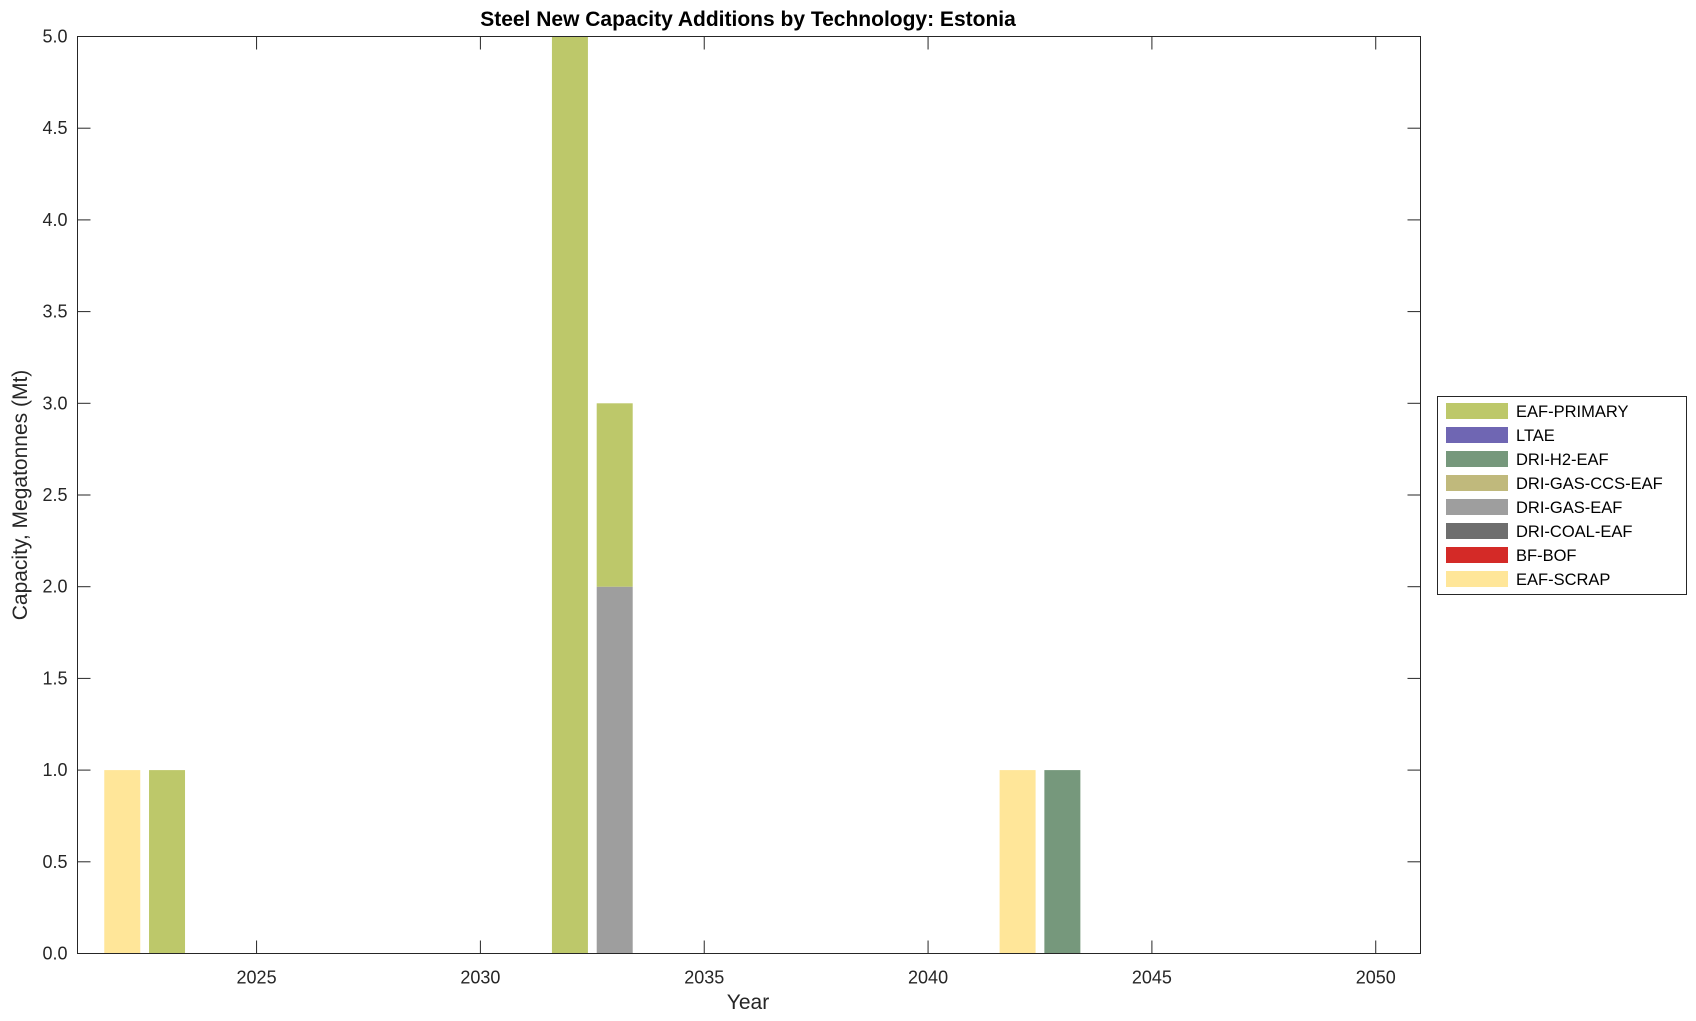  What do you see at coordinates (20, 495) in the screenshot?
I see `y-axis-label: Capacity, Megatonnes (Mt)` at bounding box center [20, 495].